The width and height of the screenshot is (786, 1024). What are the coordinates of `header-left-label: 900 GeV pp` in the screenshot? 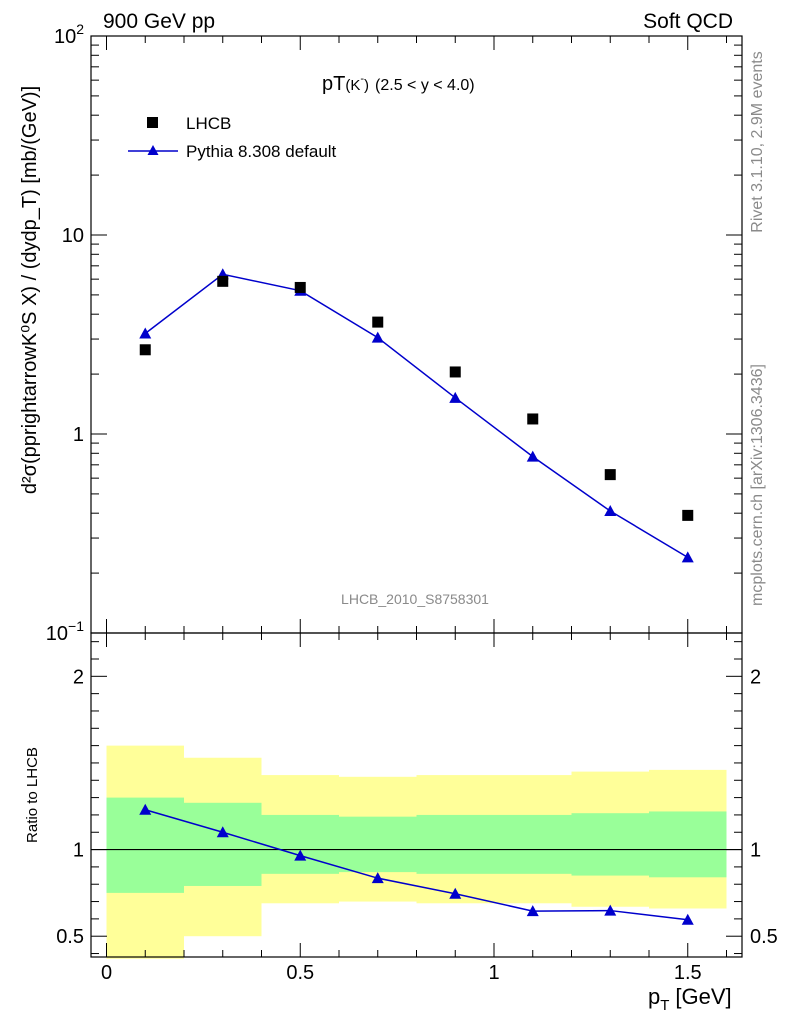 It's located at (159, 21).